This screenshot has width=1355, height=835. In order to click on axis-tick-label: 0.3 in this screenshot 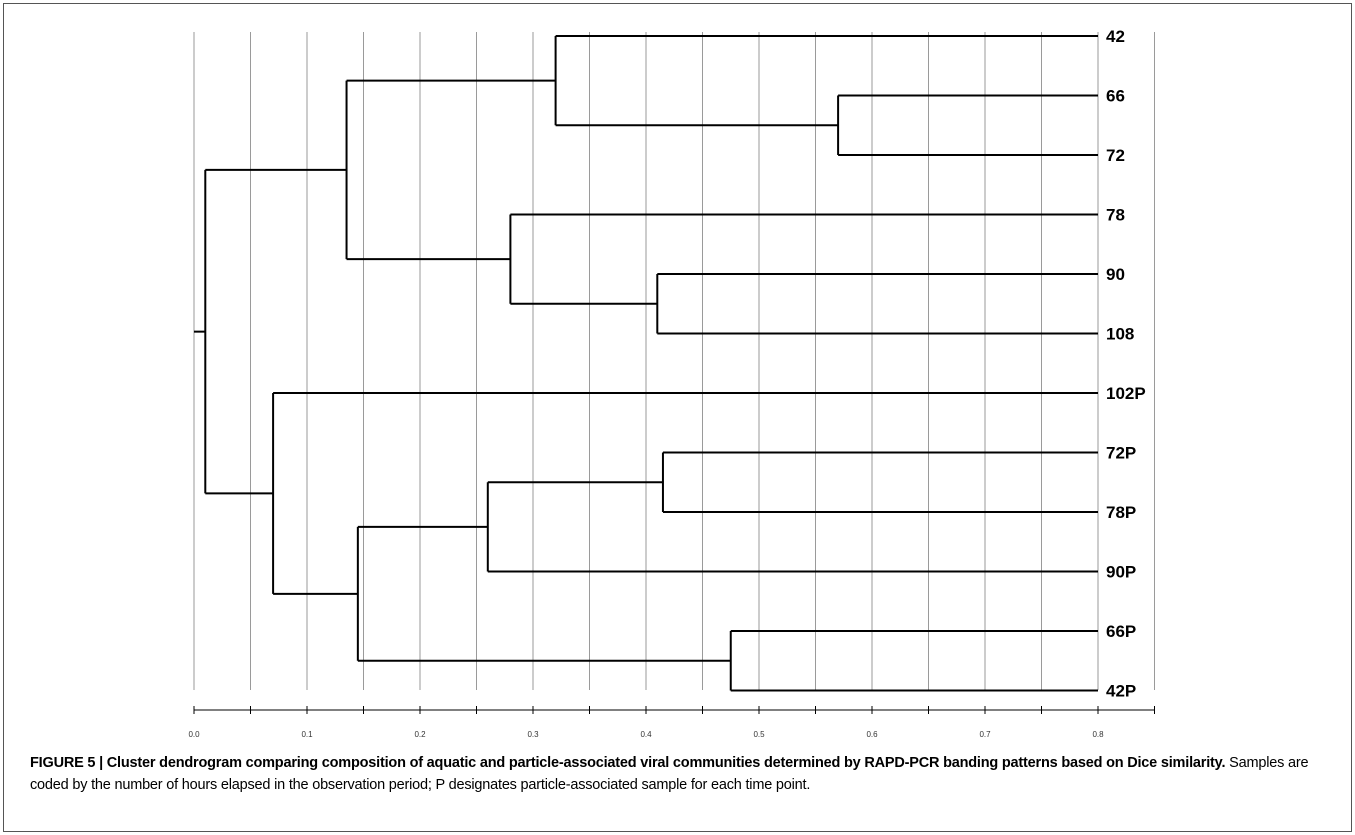, I will do `click(533, 734)`.